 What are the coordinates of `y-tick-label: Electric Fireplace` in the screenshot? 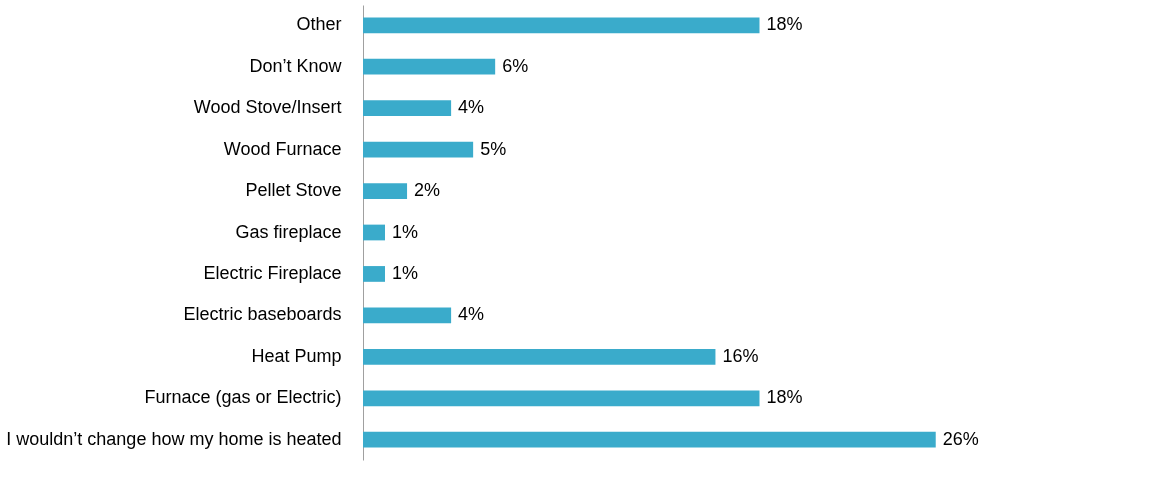 It's located at (272, 272).